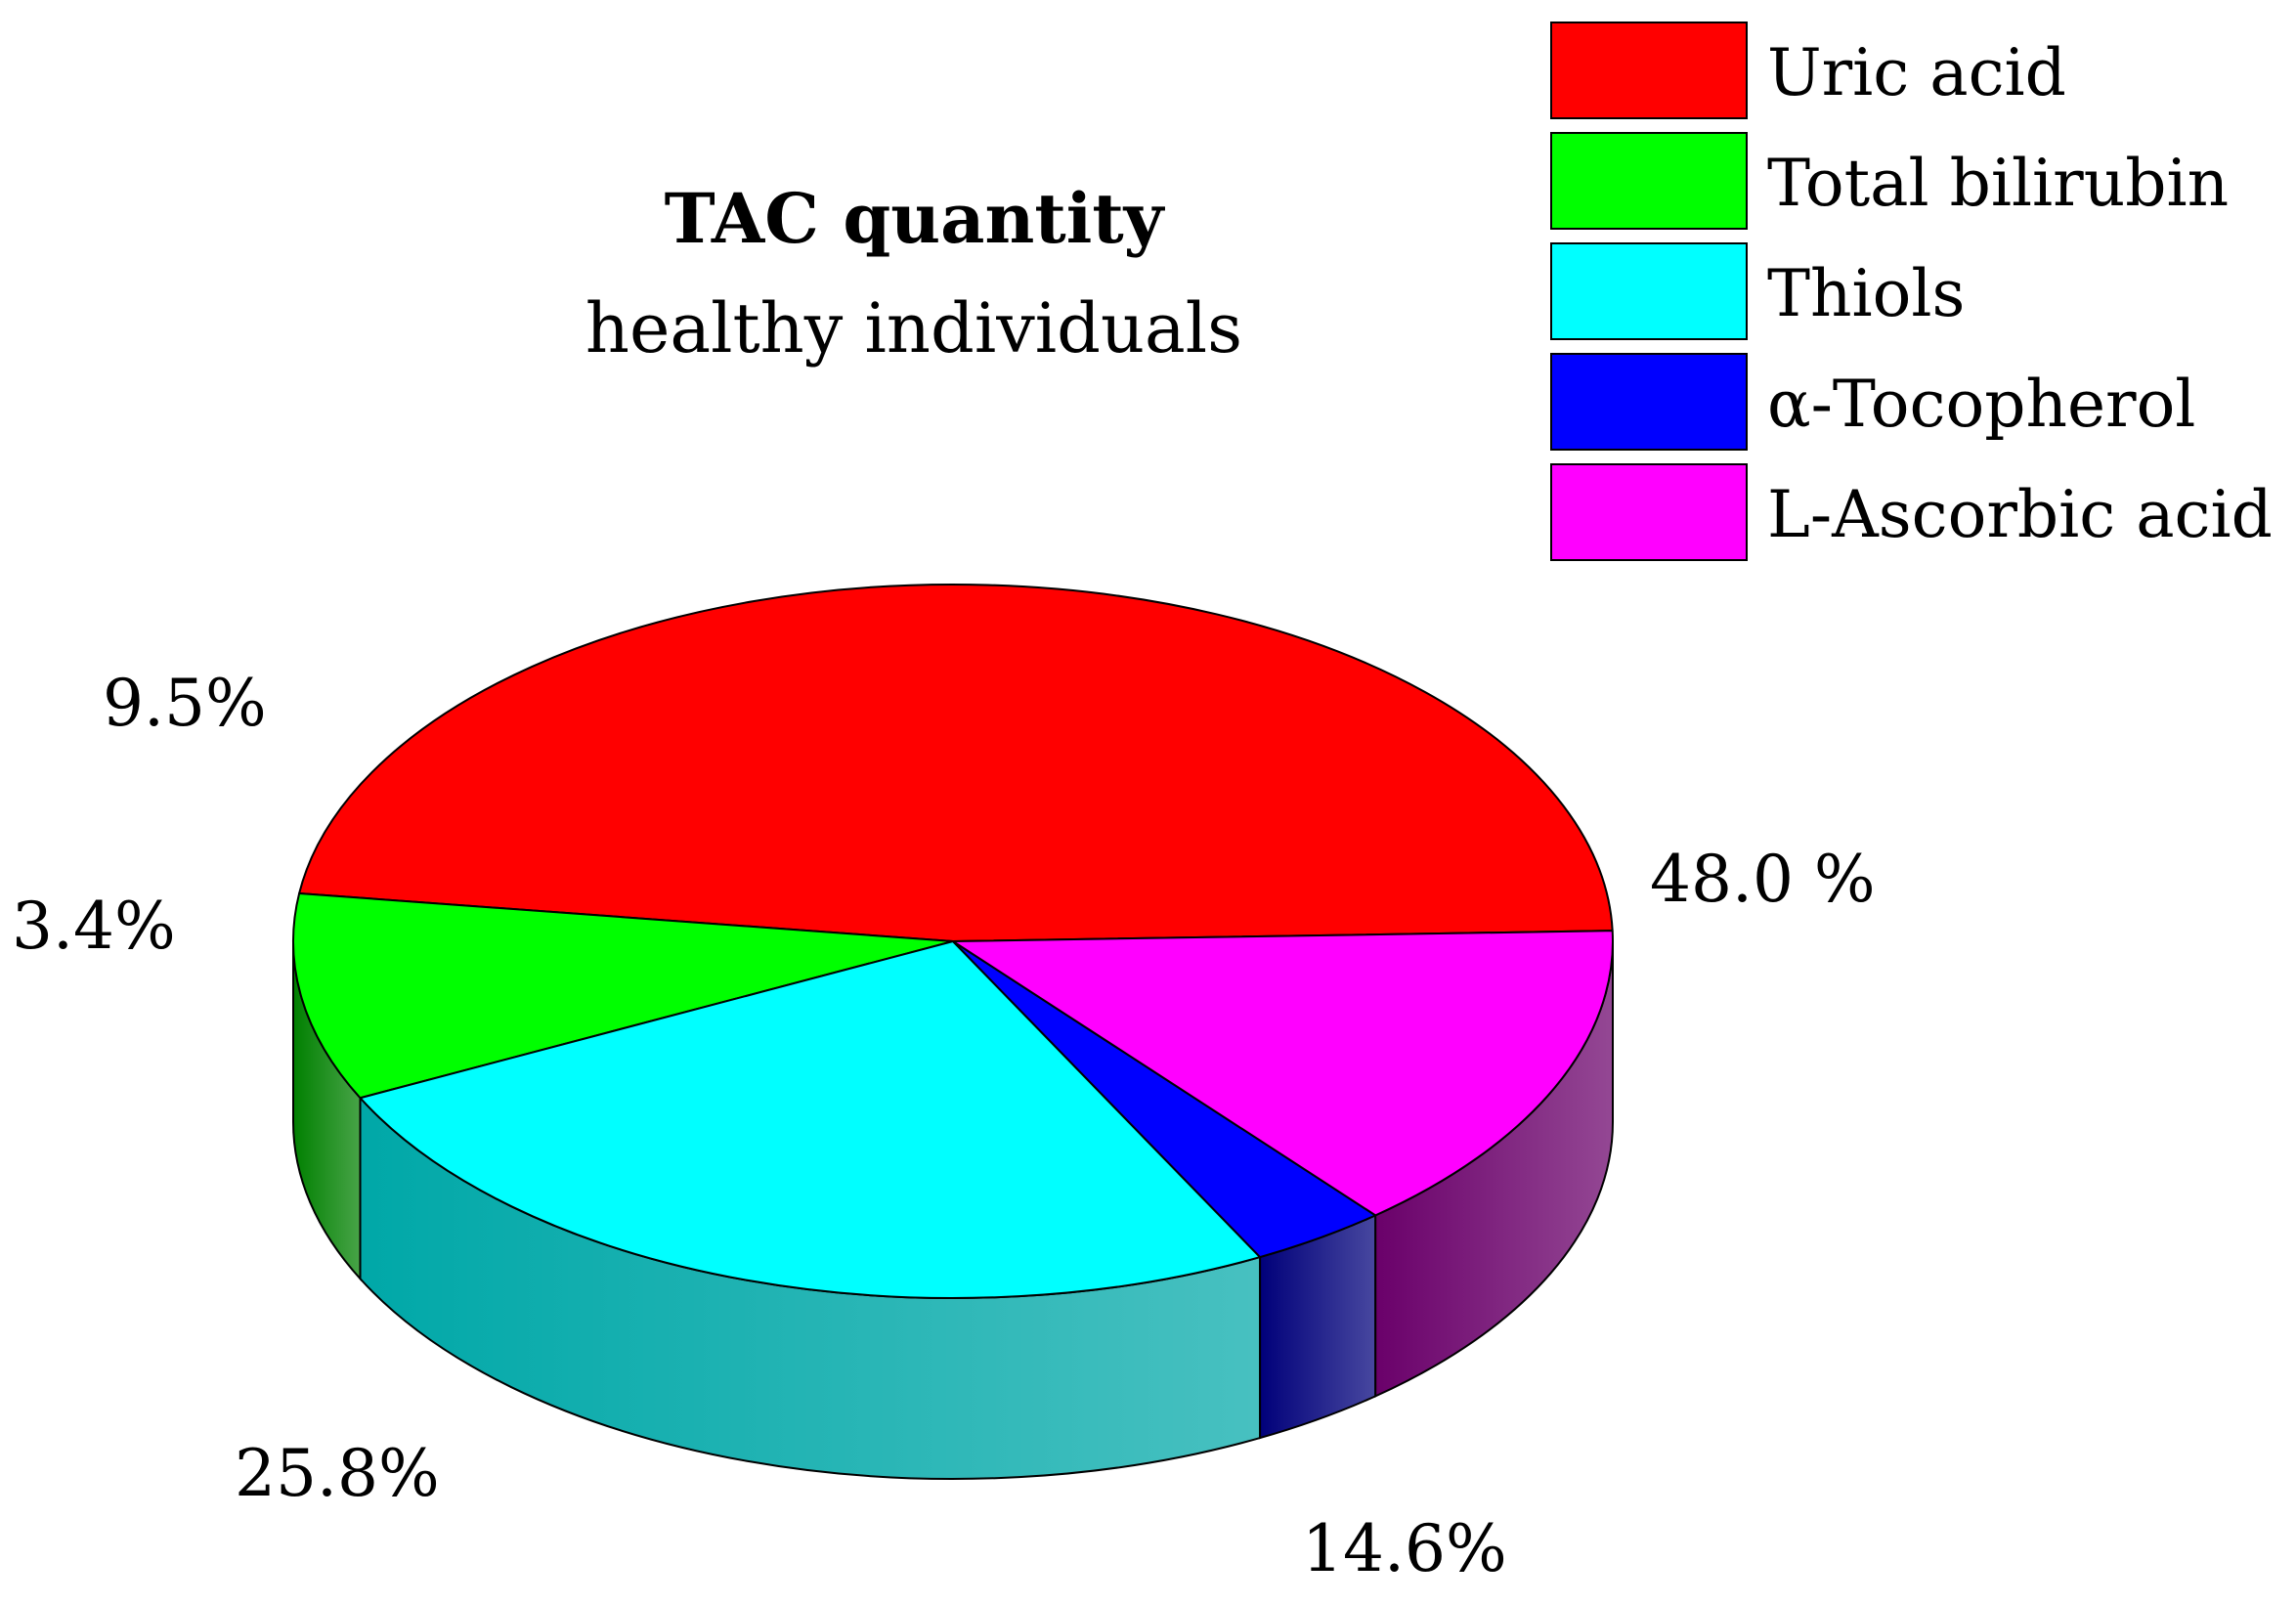 This screenshot has height=1605, width=2296. I want to click on pie-slice-l-ascorbic-acid, so click(1283, 1073).